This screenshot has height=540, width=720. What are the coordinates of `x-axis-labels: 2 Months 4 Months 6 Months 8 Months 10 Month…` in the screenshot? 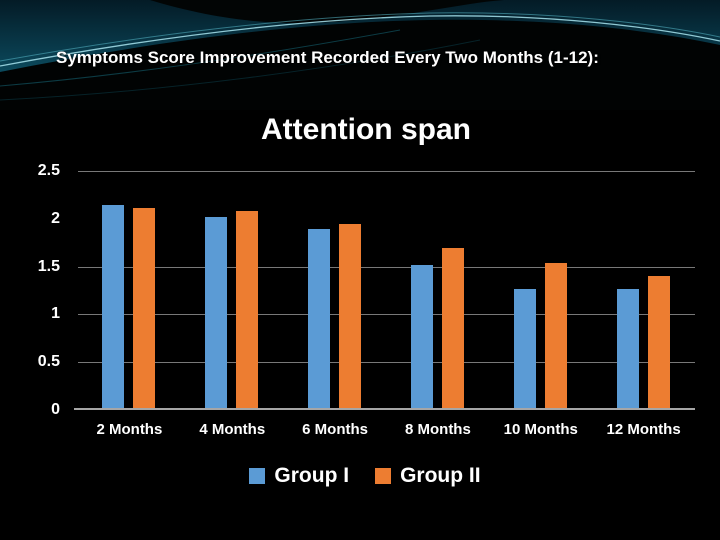 It's located at (386, 431).